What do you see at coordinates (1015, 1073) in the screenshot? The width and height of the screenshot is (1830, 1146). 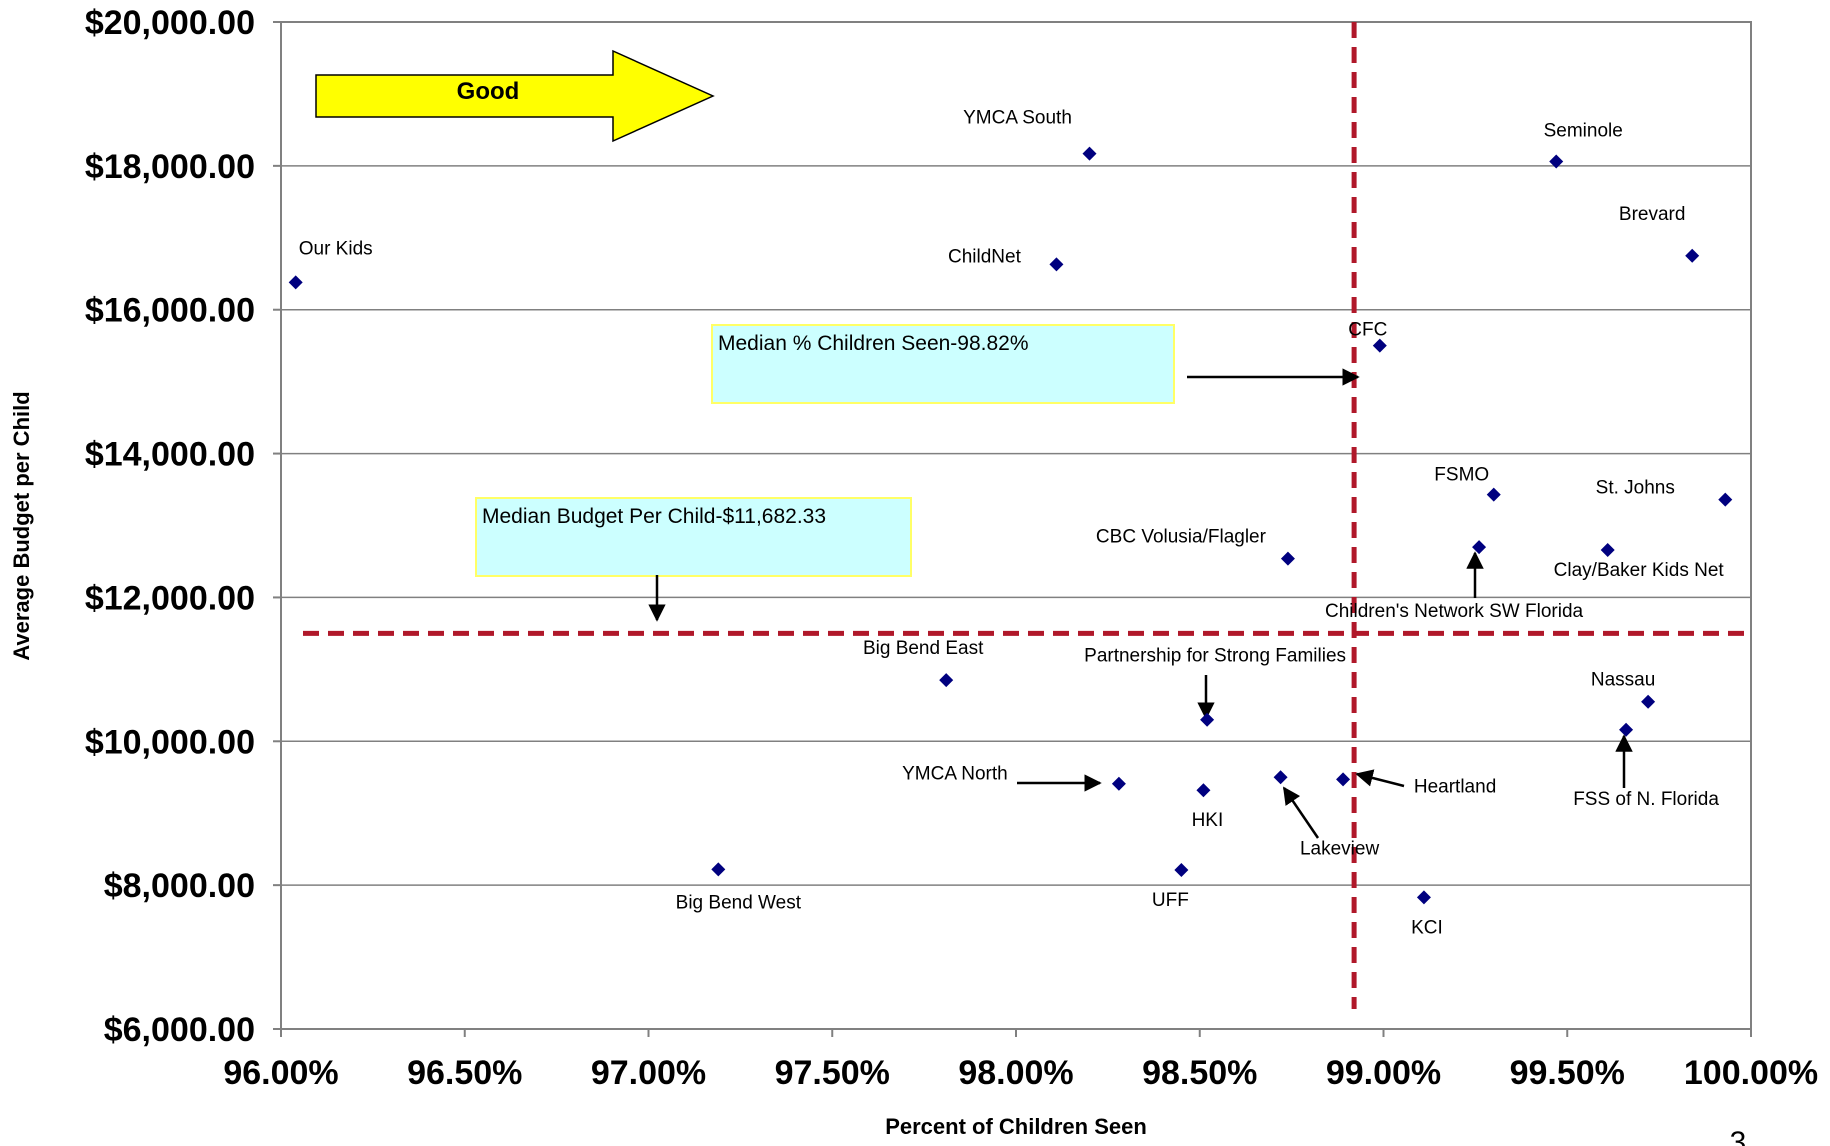 I see `x-tick-label: 98.00%` at bounding box center [1015, 1073].